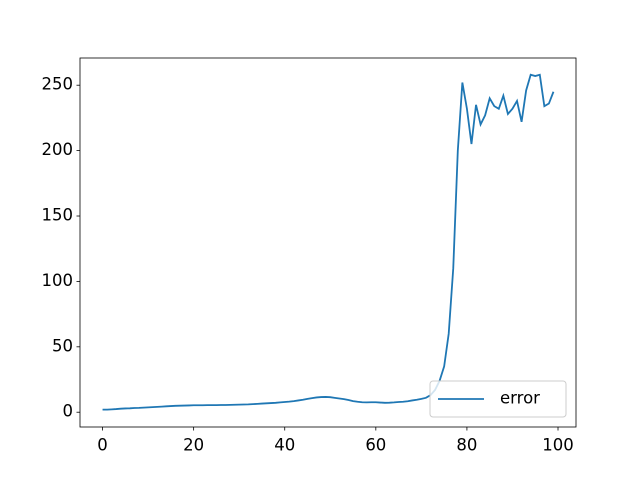 This screenshot has width=640, height=480. Describe the element at coordinates (102, 445) in the screenshot. I see `x-tick-label: 0` at that location.